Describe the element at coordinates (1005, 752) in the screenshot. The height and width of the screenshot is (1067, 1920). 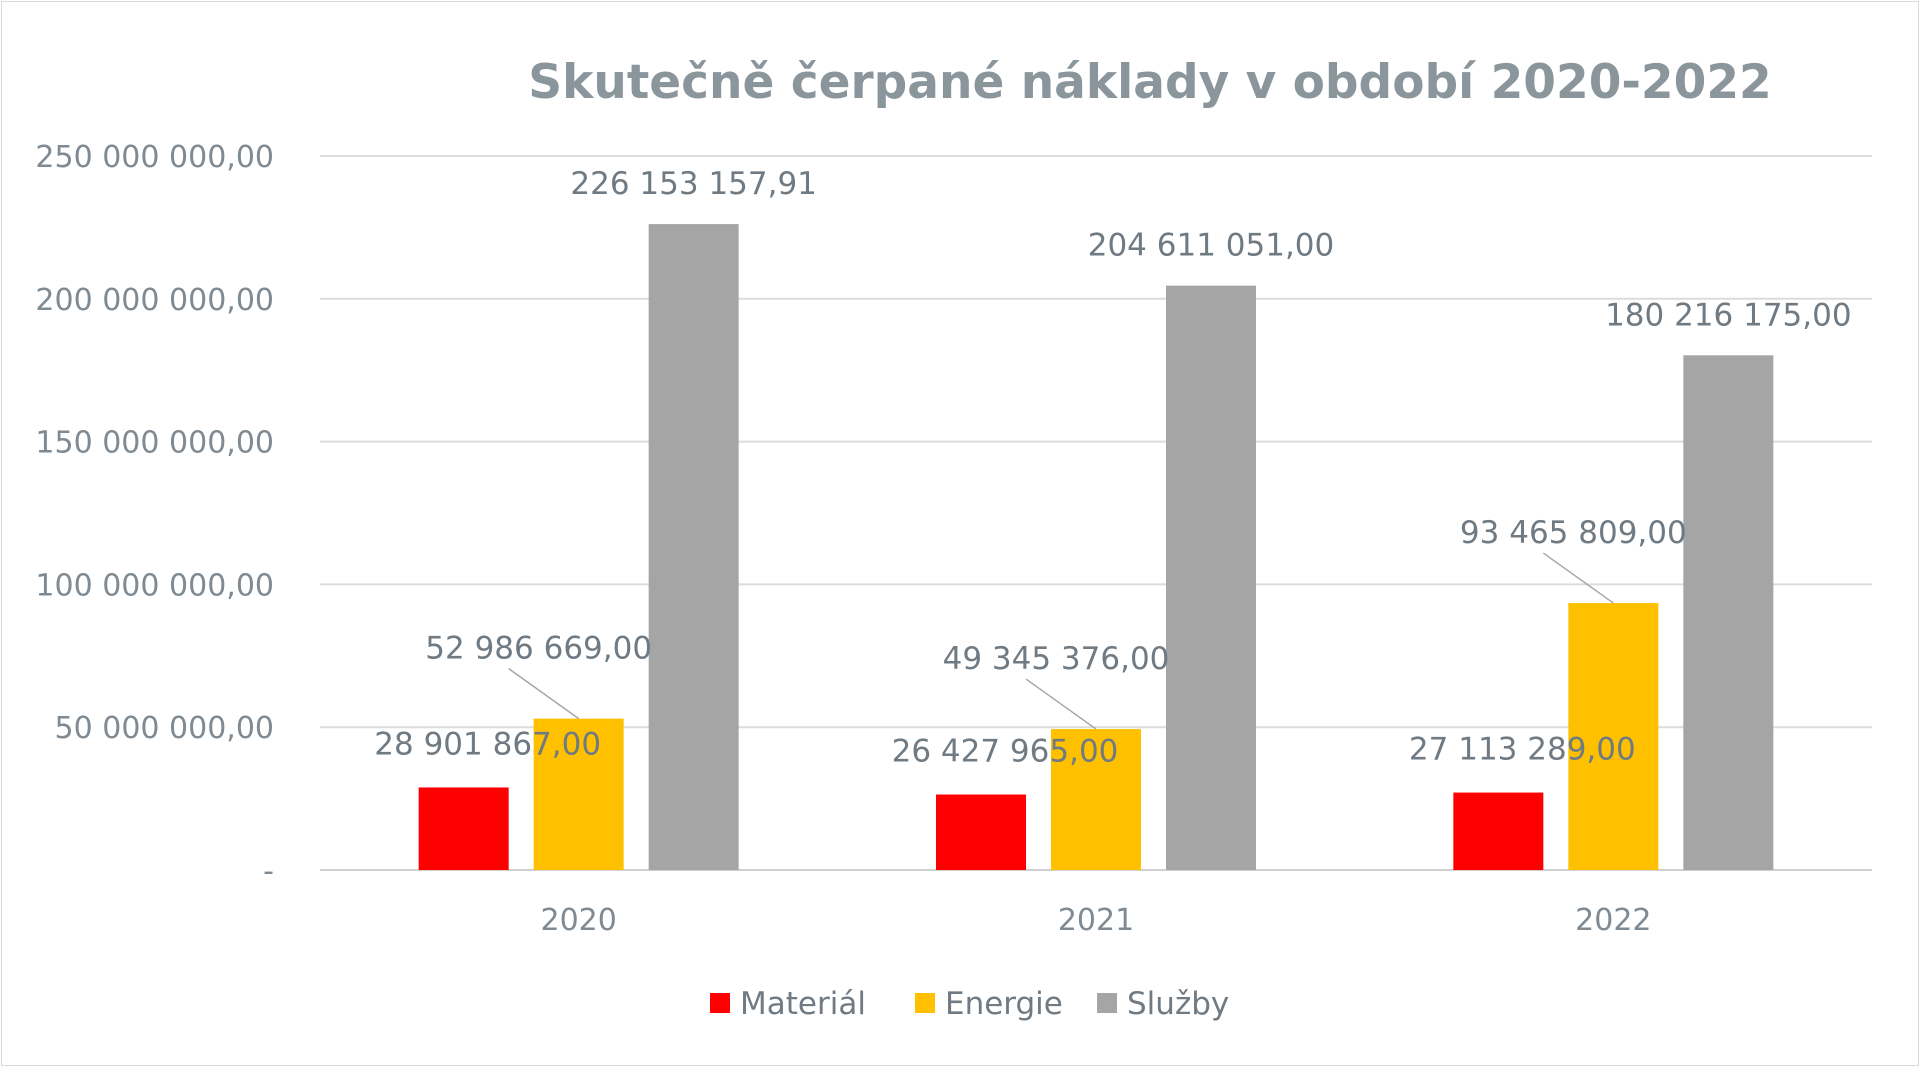
I see `data-label: 26 427 965,00` at that location.